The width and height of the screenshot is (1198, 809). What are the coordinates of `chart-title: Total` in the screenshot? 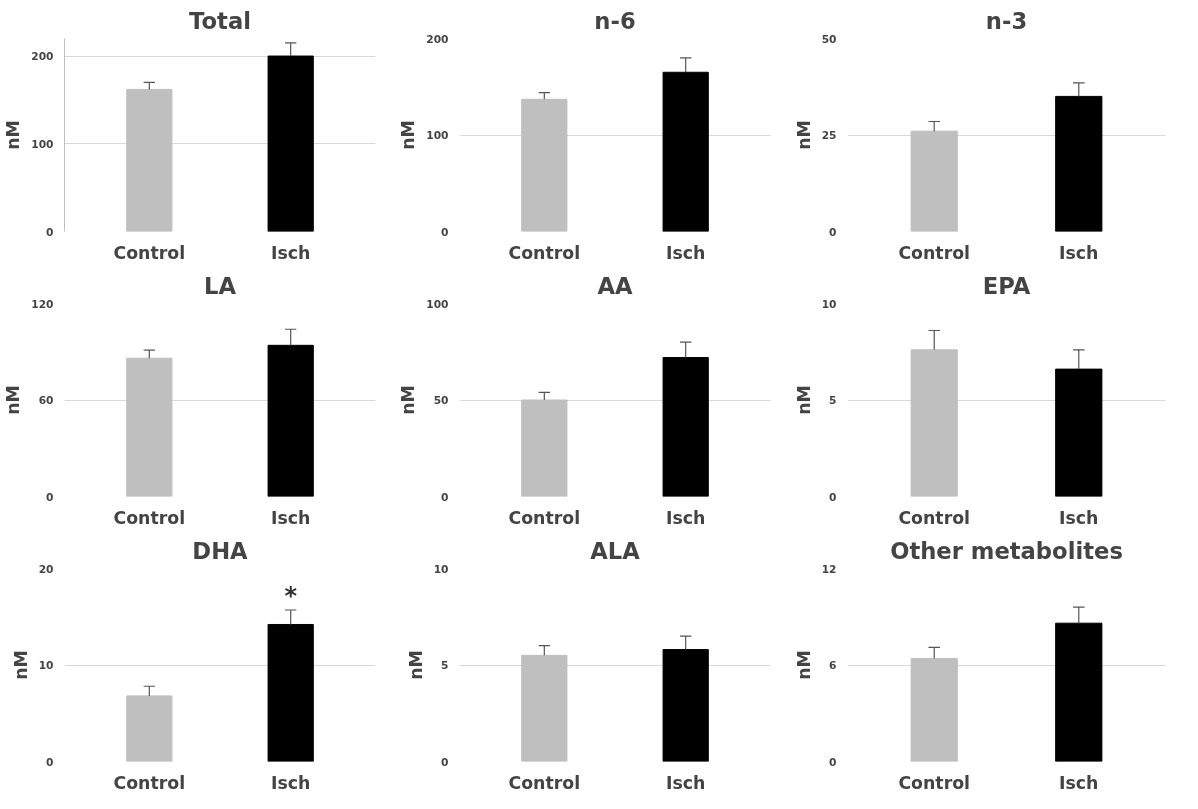 It's located at (220, 20).